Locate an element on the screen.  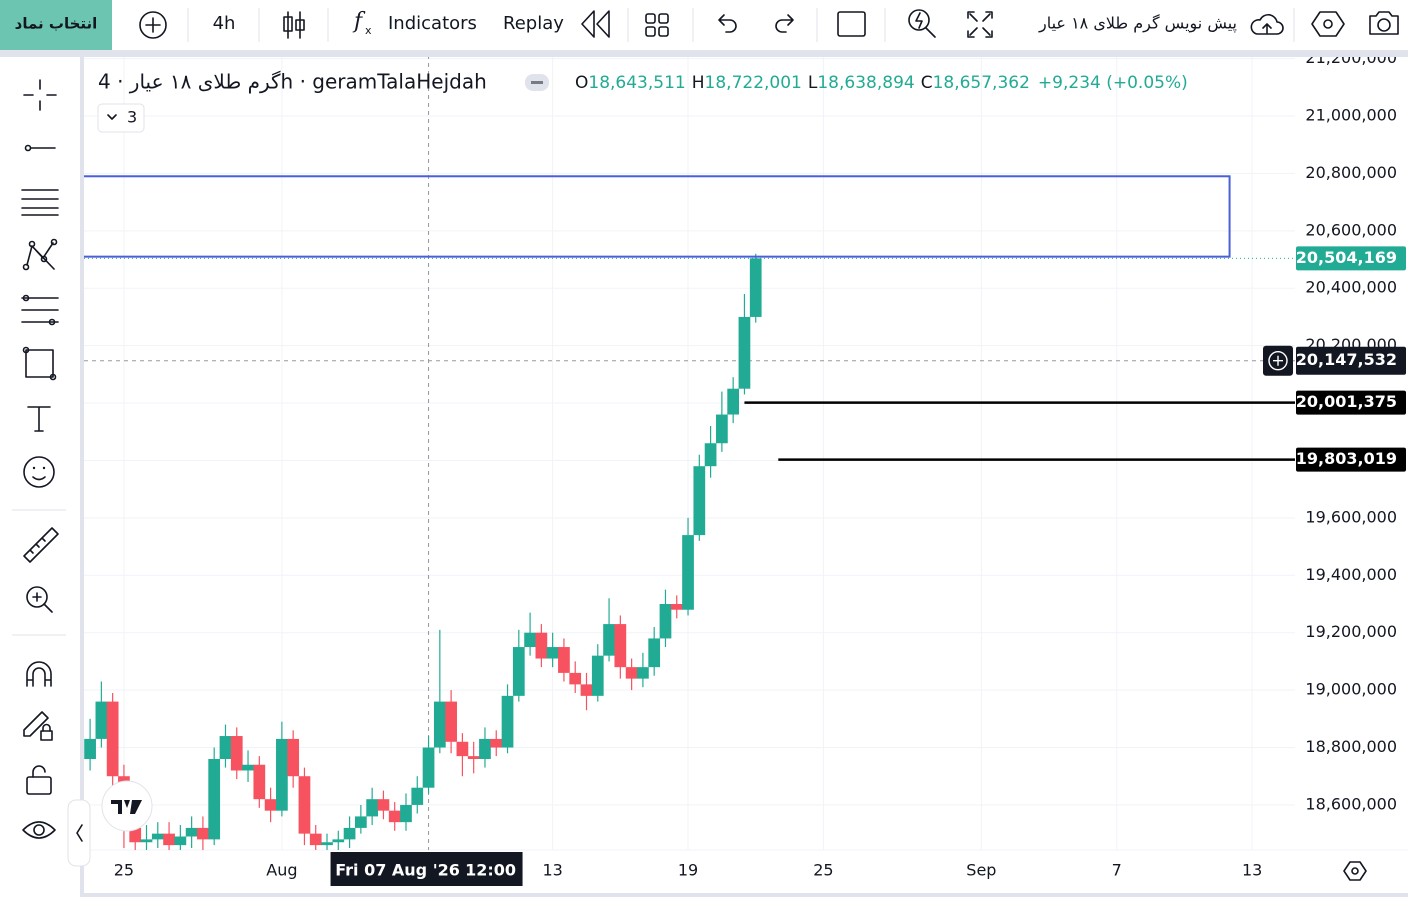
lock-drawings-tool is located at coordinates (38, 726).